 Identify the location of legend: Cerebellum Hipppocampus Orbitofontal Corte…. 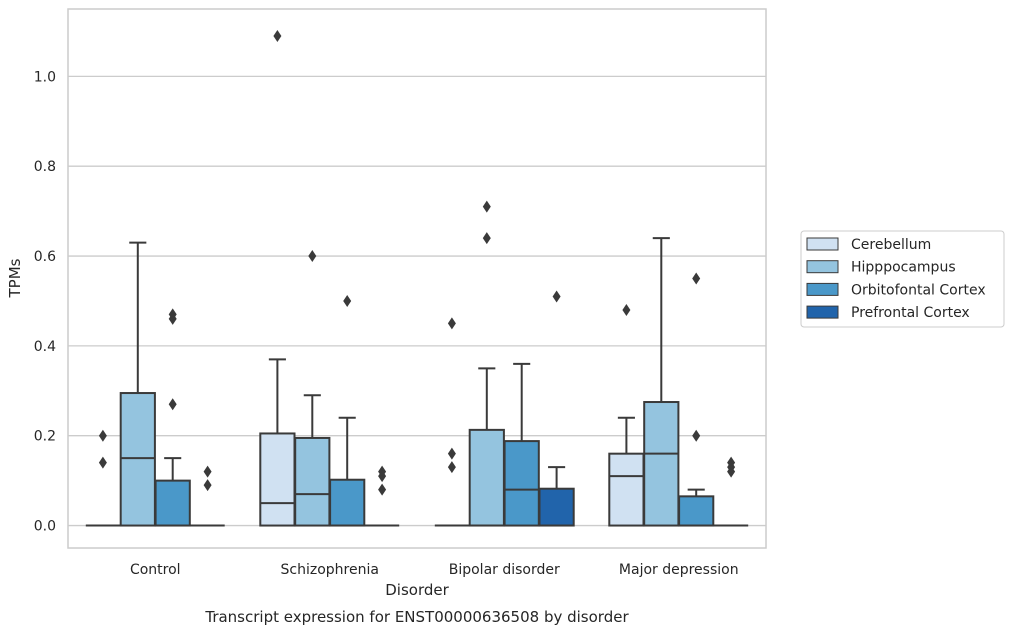
(902, 279).